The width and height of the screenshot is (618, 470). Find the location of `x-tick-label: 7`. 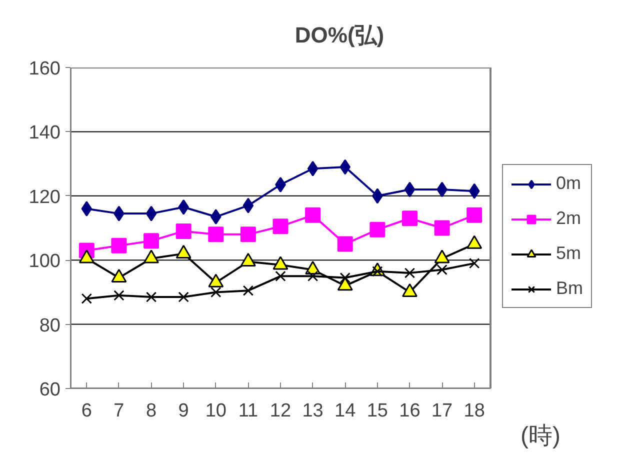

x-tick-label: 7 is located at coordinates (119, 411).